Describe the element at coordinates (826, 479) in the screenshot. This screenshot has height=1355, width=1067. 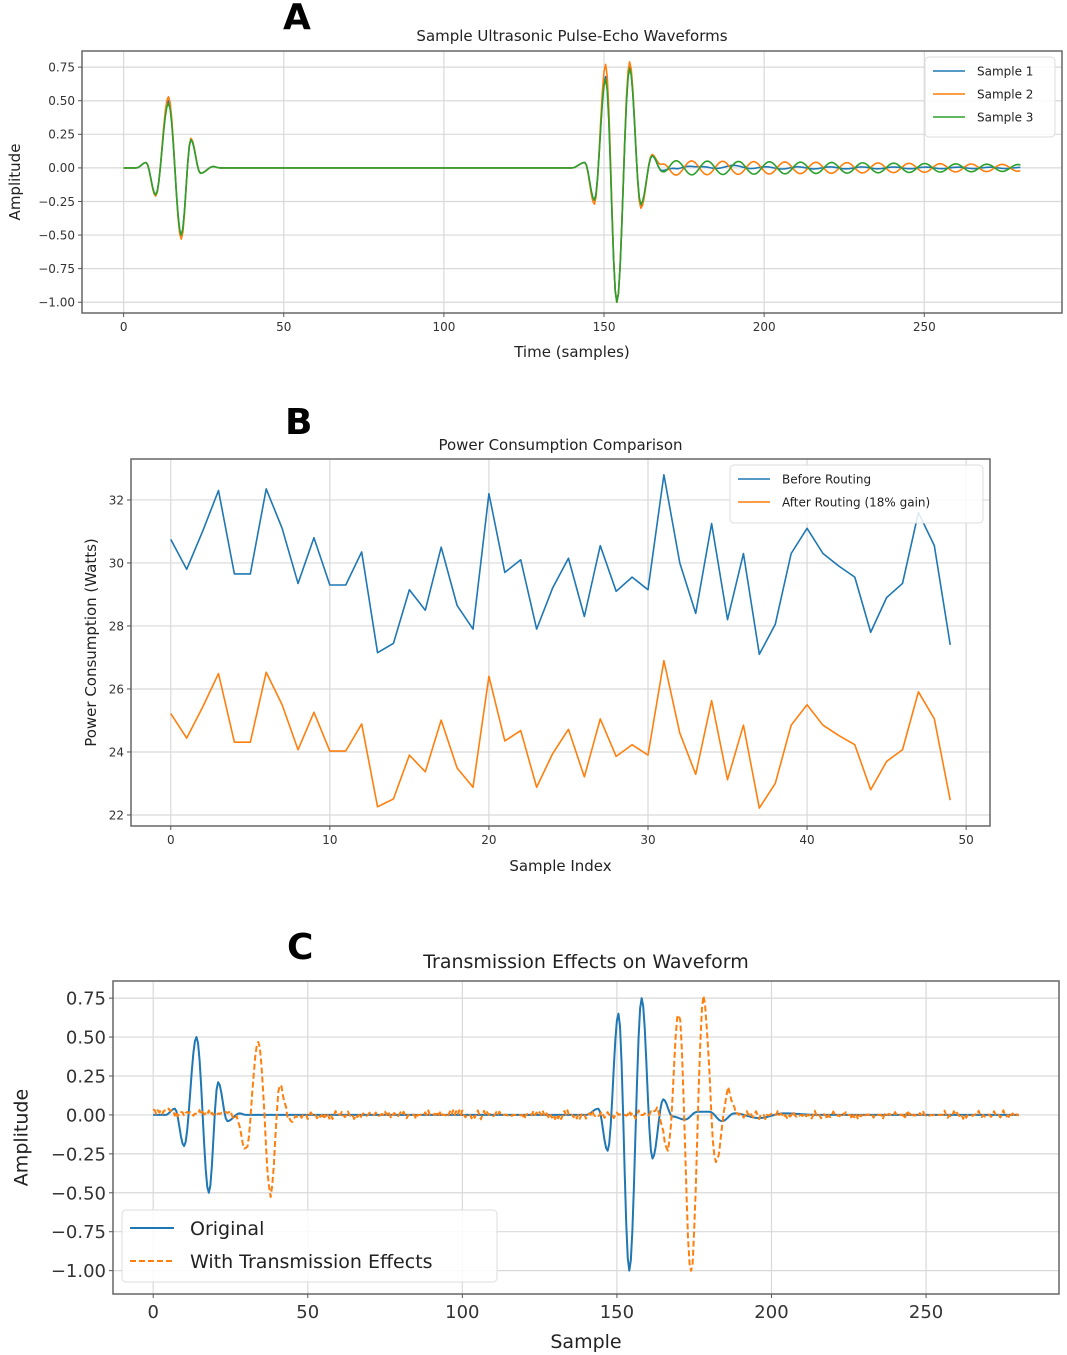
I see `legend-label: Before Routing` at that location.